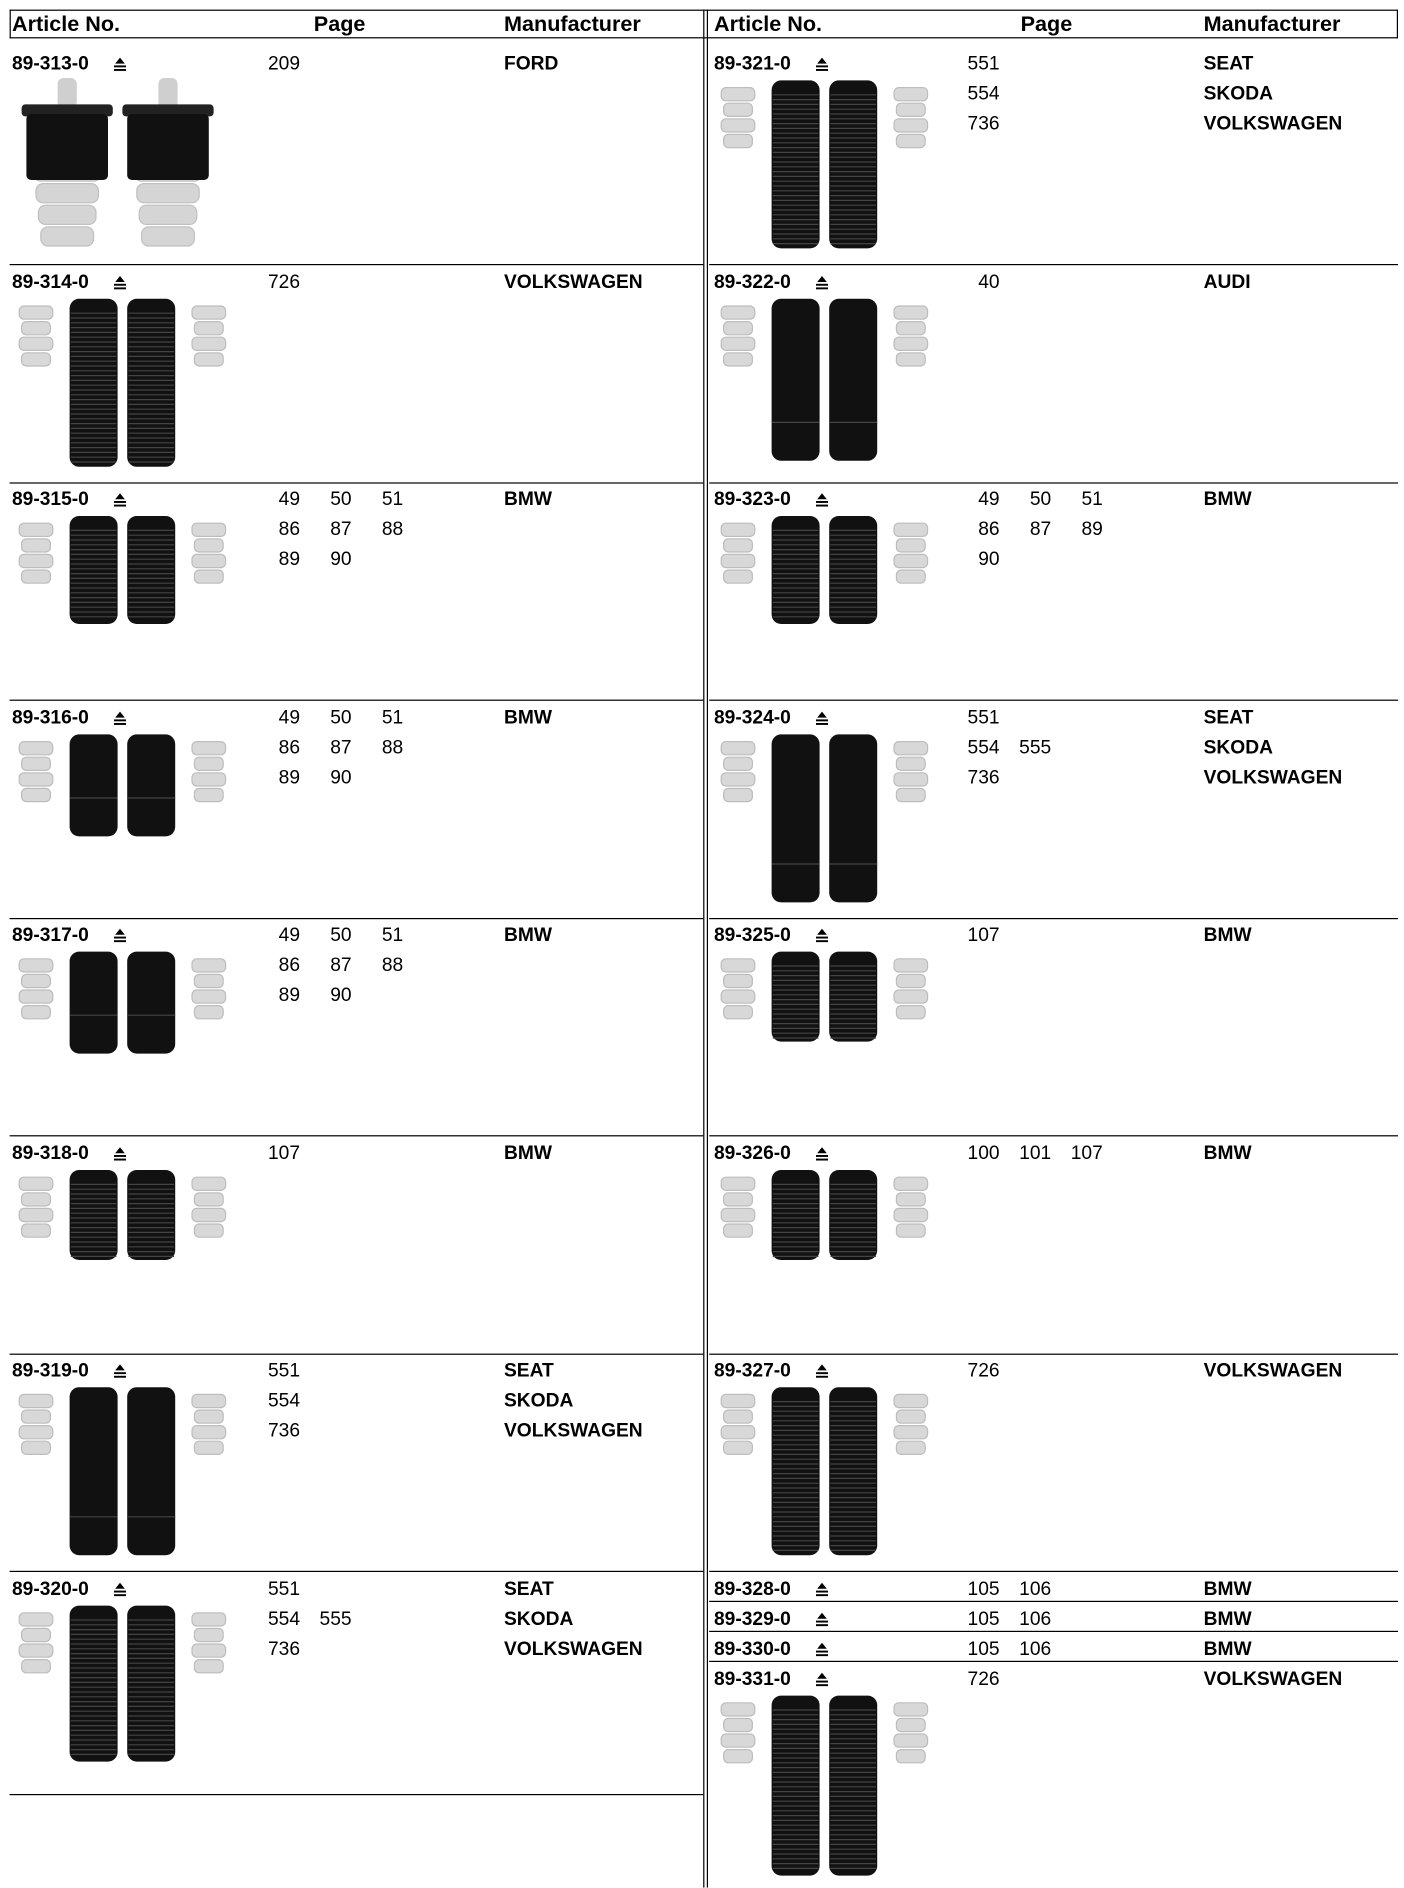 The image size is (1404, 1888). I want to click on article-number: 89-319-0, so click(50, 1371).